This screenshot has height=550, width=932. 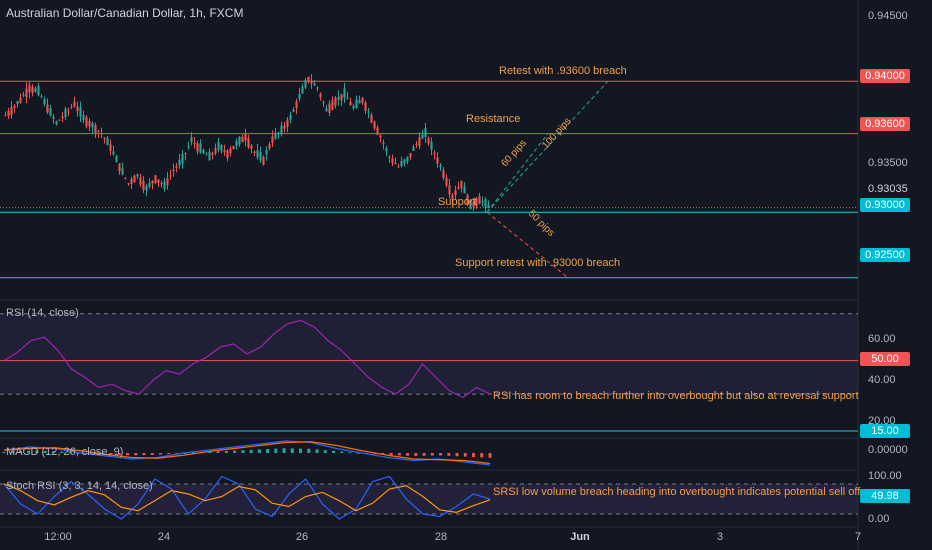 What do you see at coordinates (247, 453) in the screenshot?
I see `macd-signal-line` at bounding box center [247, 453].